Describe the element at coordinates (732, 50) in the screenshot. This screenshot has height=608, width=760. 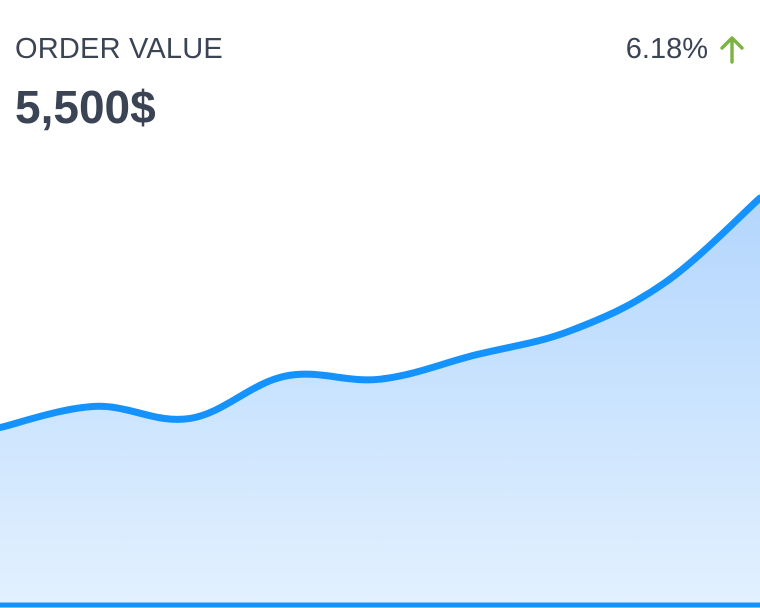
I see `arrow-up-icon` at that location.